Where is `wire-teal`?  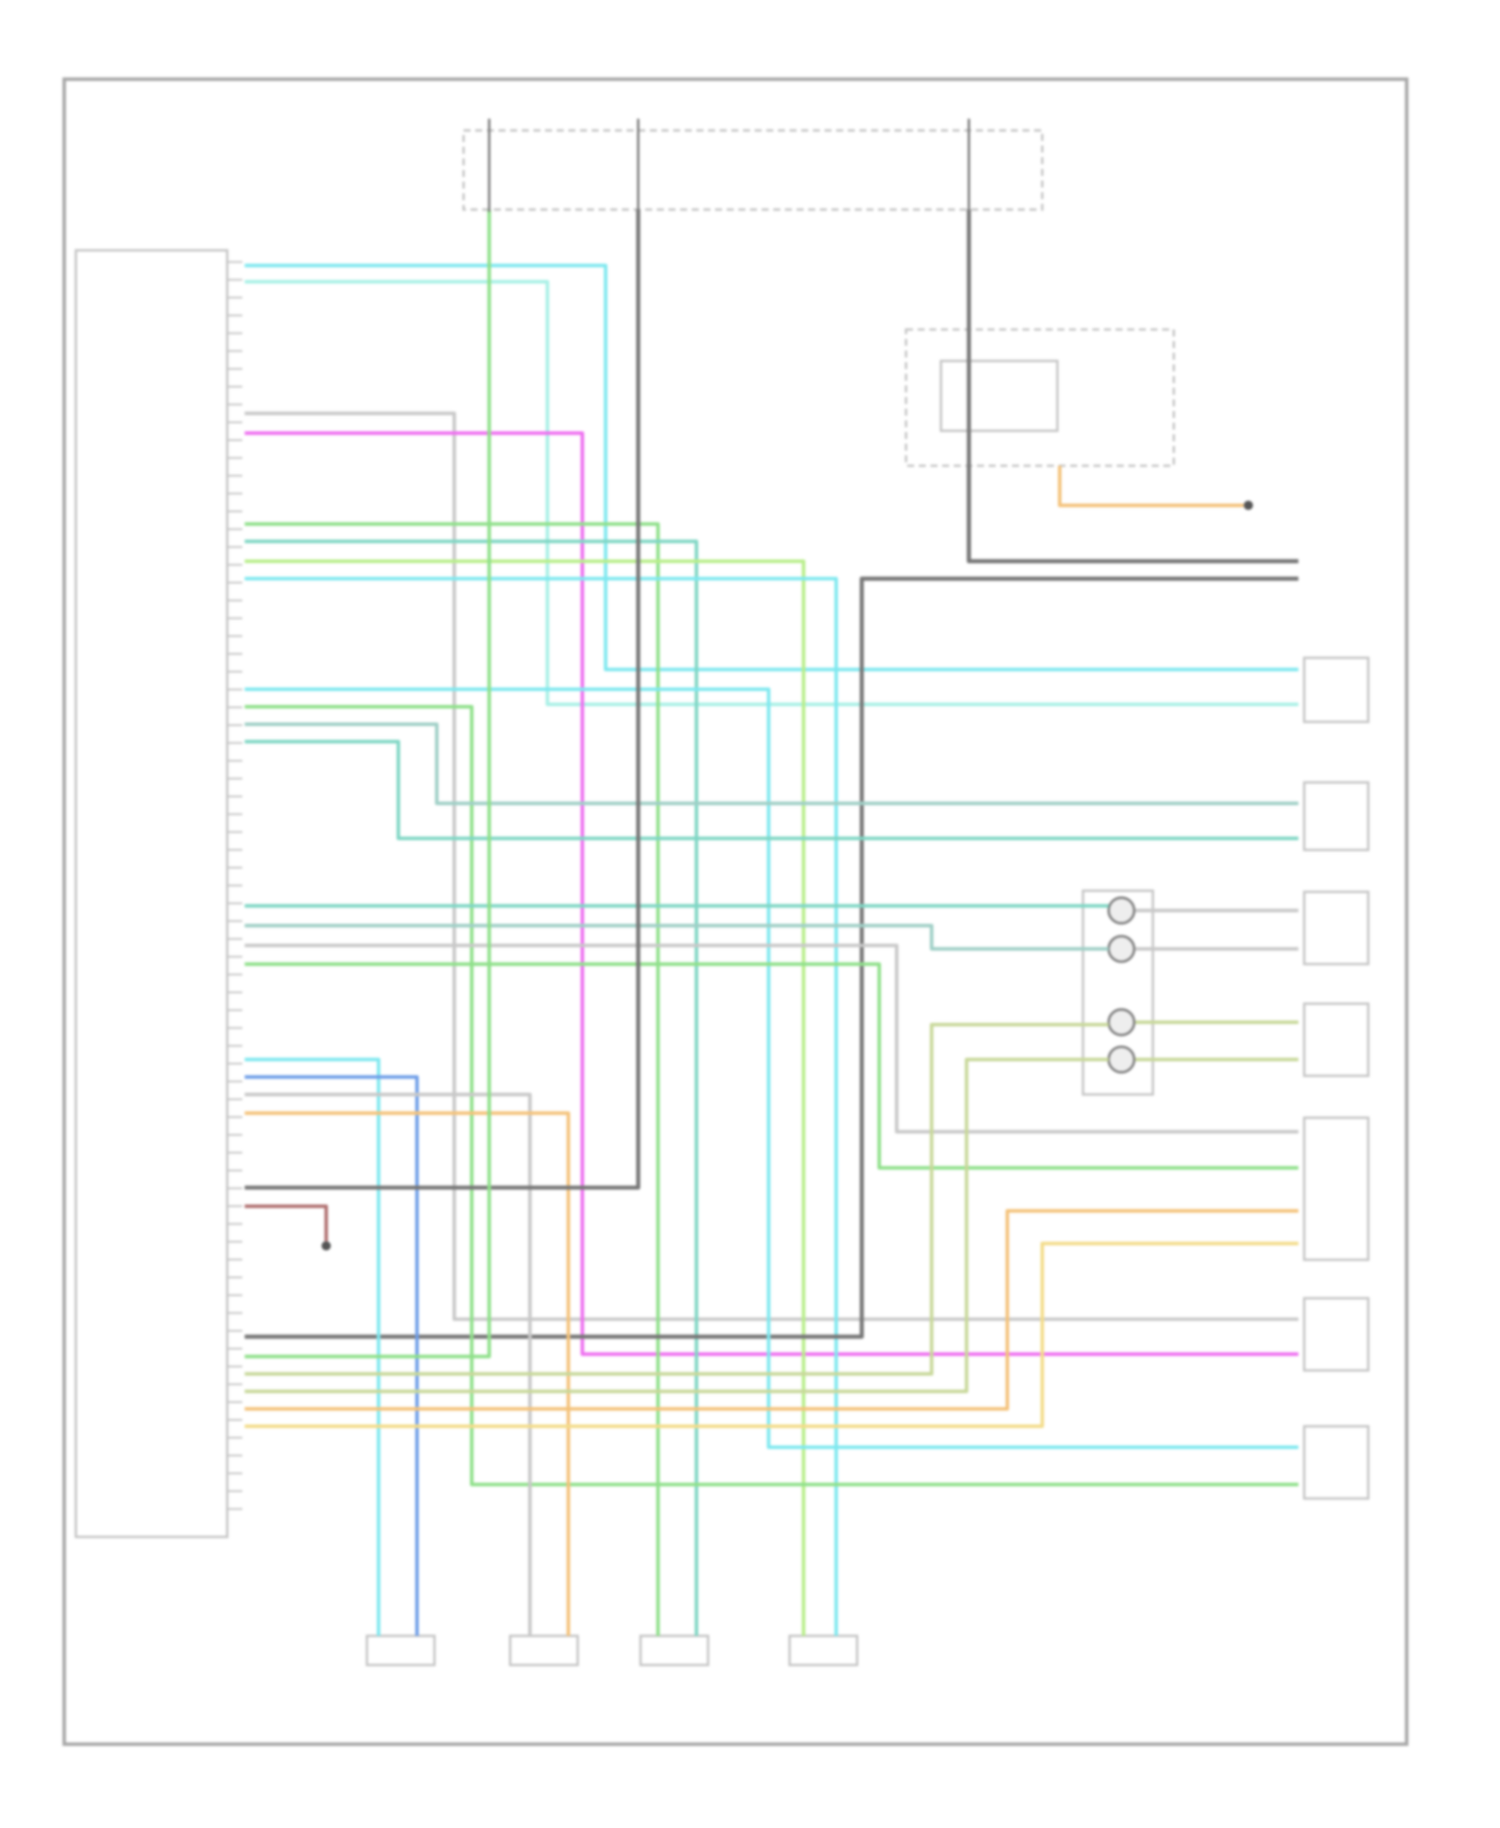
wire-teal is located at coordinates (771, 790).